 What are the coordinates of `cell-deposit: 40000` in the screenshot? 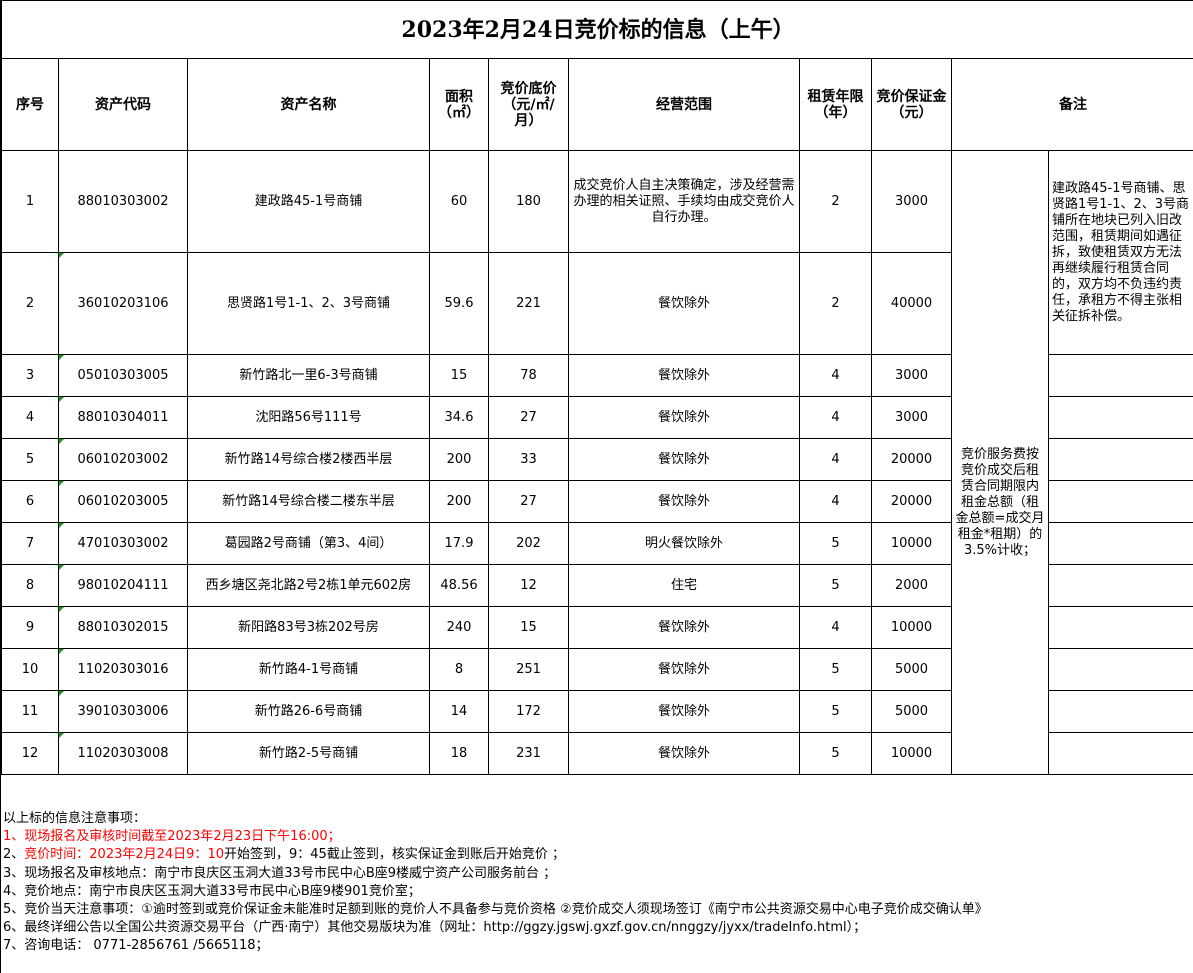 It's located at (911, 303).